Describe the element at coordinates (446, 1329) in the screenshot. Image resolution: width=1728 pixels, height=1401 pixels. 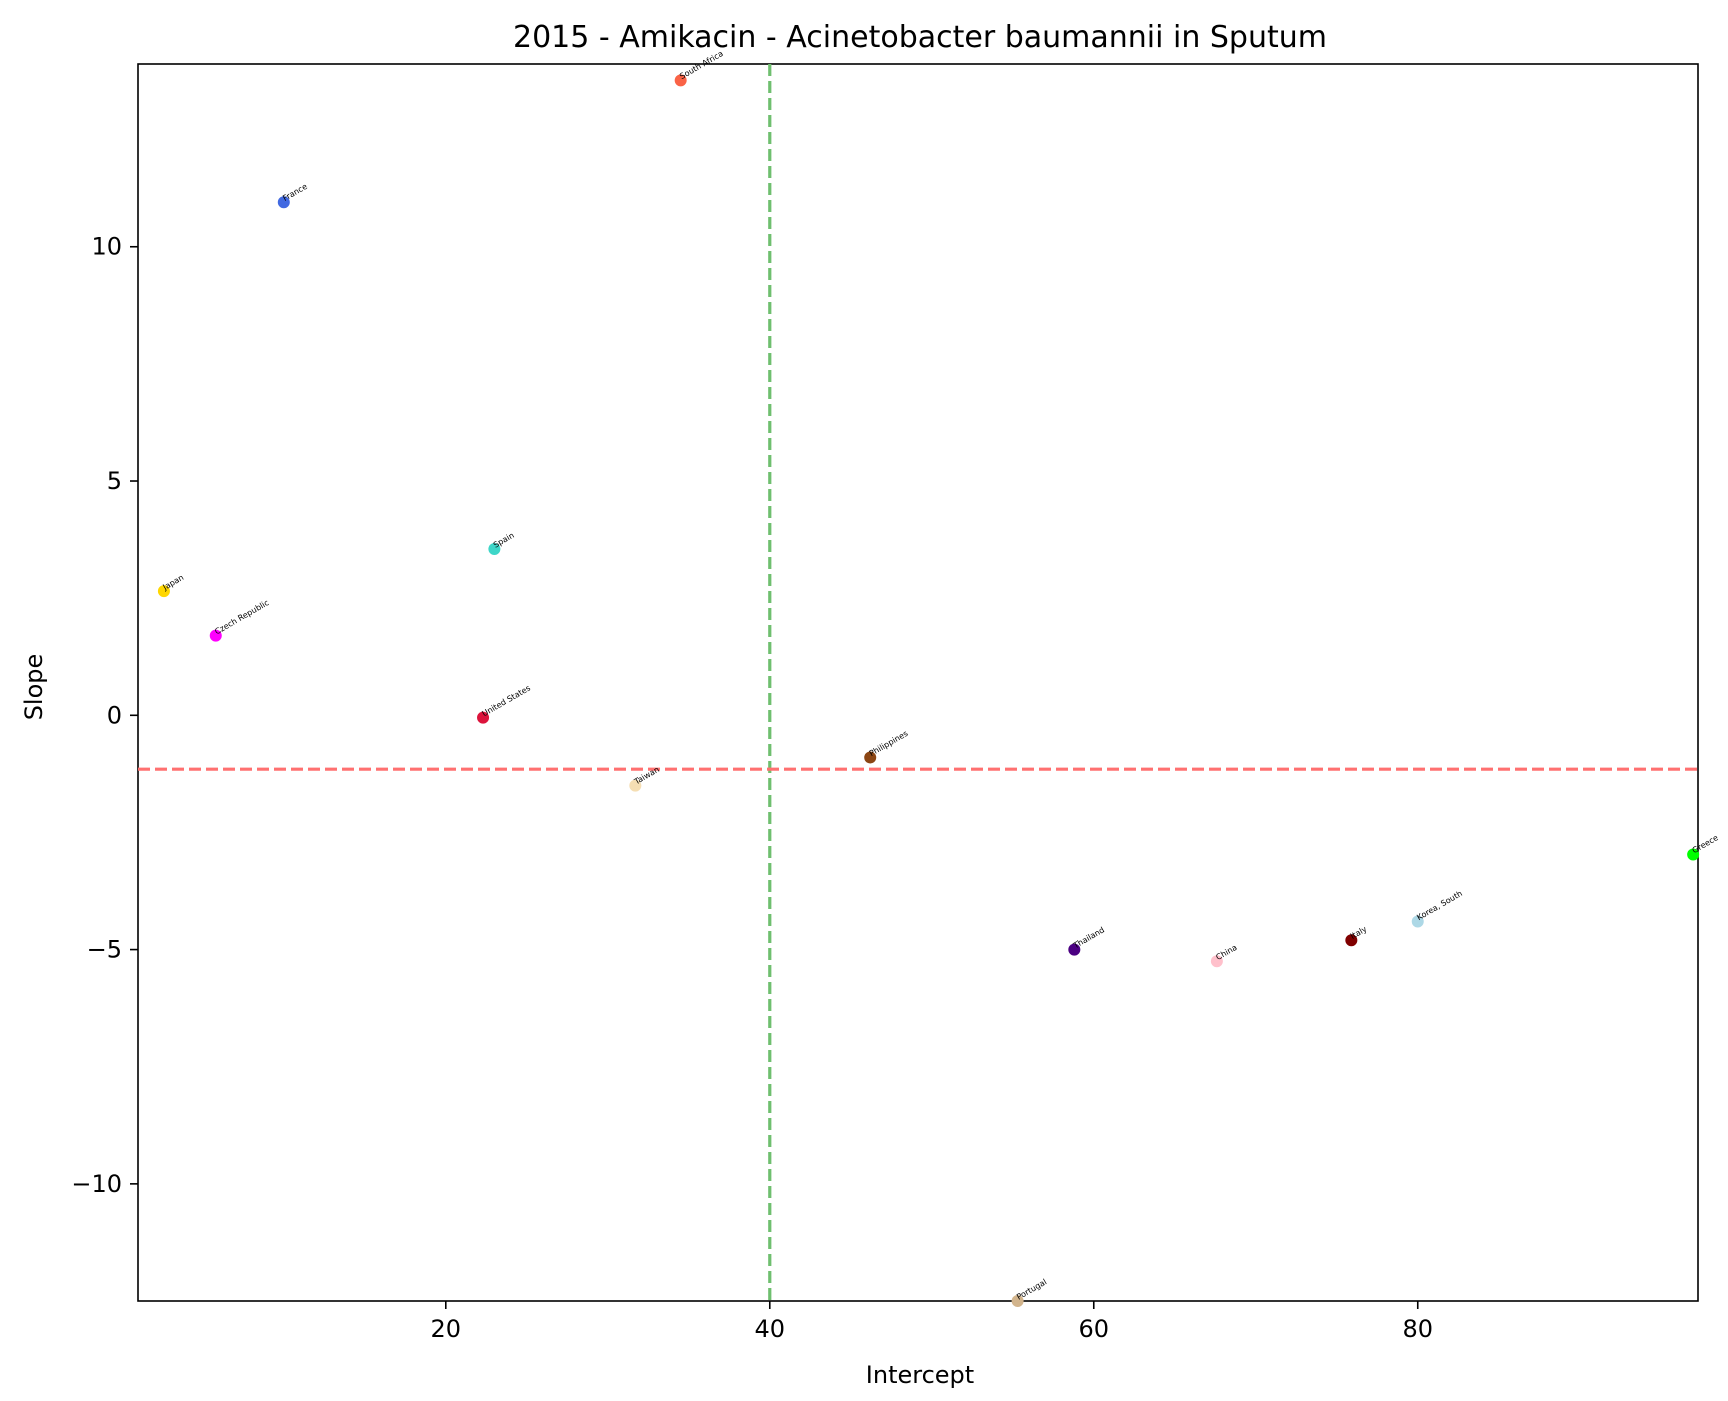
I see `x-tick-label: 20` at that location.